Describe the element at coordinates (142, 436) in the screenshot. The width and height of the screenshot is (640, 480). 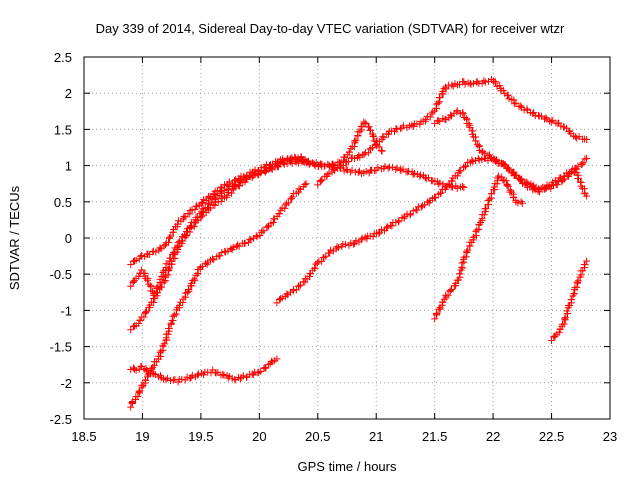
I see `x-tick-label: 19` at that location.